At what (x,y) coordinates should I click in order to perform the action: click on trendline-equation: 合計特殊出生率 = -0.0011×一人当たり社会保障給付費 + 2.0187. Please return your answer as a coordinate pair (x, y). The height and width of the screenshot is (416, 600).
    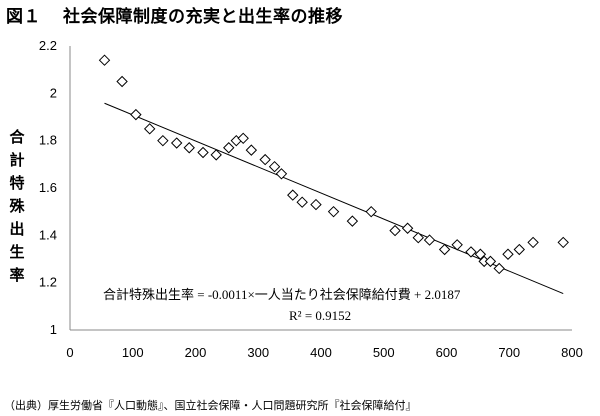
    Looking at the image, I should click on (282, 295).